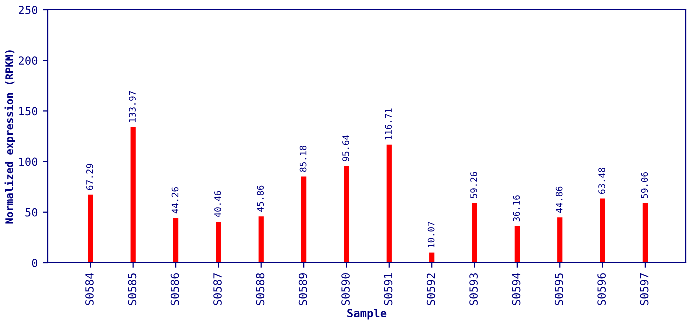 The image size is (690, 320). What do you see at coordinates (132, 290) in the screenshot?
I see `x-tick-label: S0585` at bounding box center [132, 290].